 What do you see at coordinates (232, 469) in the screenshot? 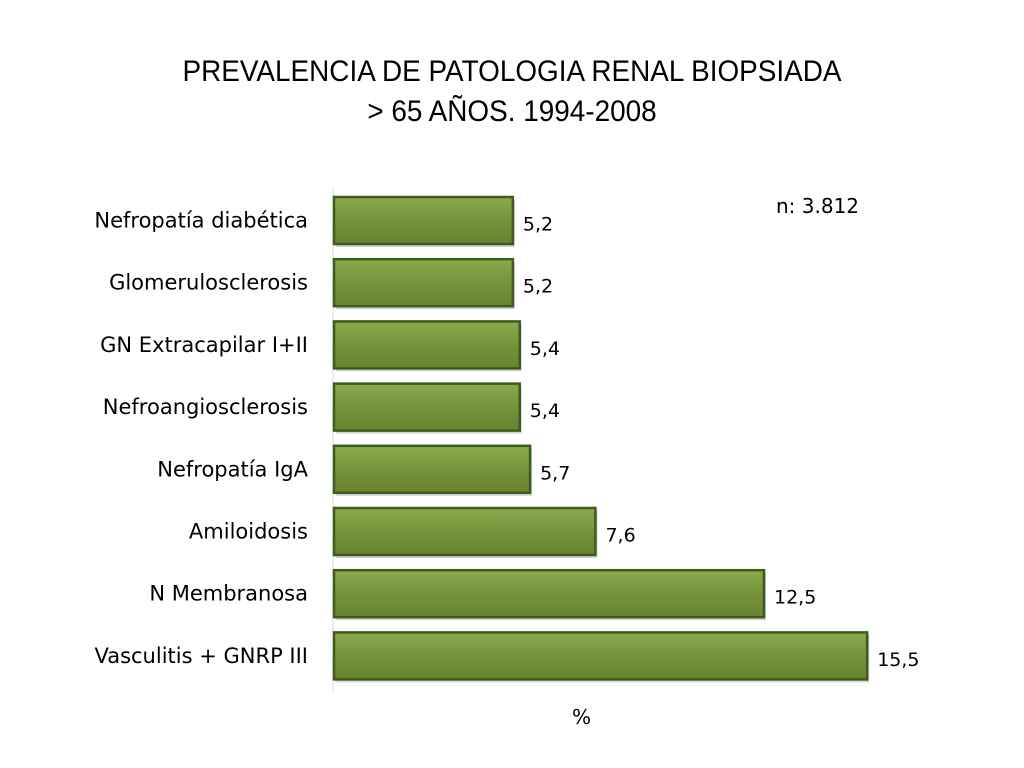
I see `category-label: Nefropatía IgA` at bounding box center [232, 469].